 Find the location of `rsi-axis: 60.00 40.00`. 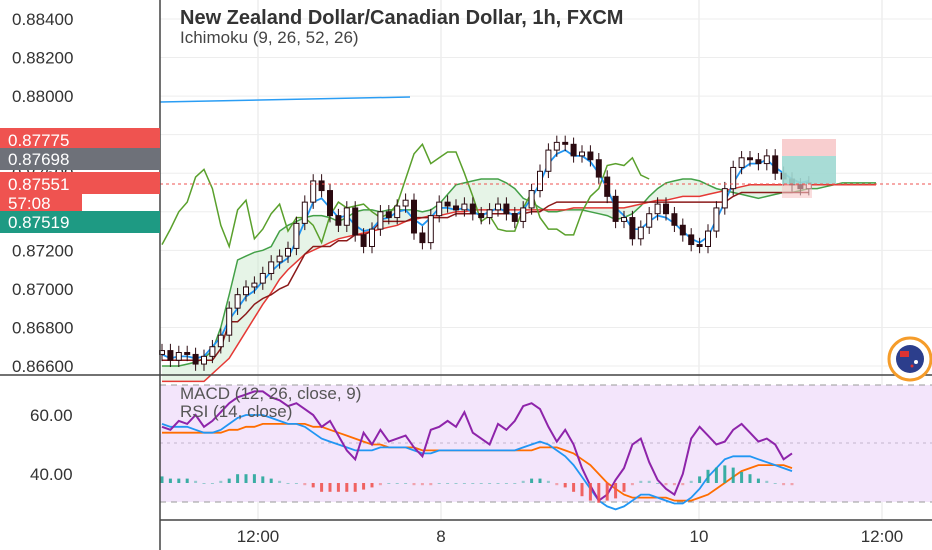

rsi-axis: 60.00 40.00 is located at coordinates (51, 445).